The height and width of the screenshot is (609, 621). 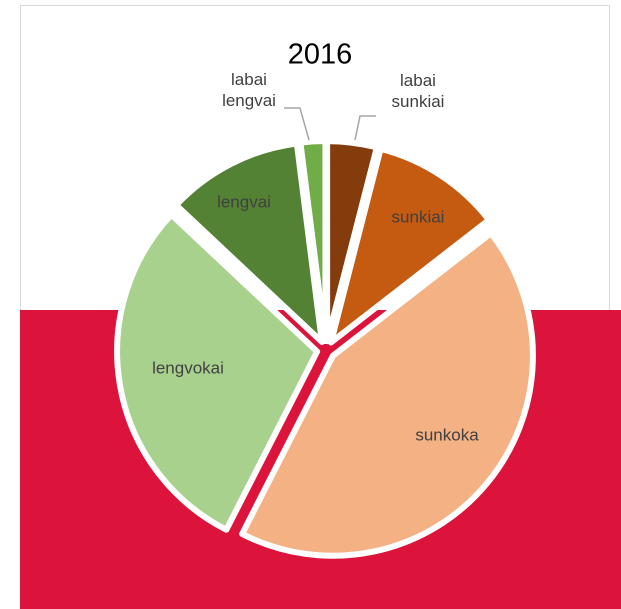 I want to click on slice-label: labai sunkiai, so click(x=418, y=91).